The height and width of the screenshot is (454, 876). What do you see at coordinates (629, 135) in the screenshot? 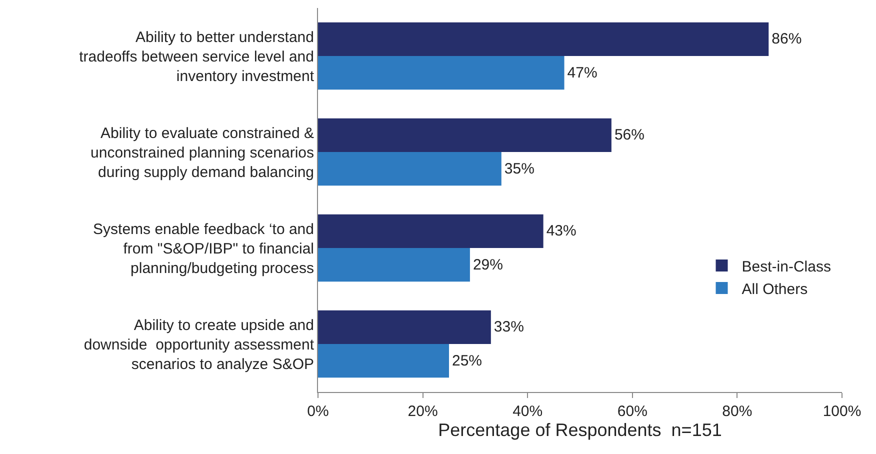
I see `data-label: 56%` at bounding box center [629, 135].